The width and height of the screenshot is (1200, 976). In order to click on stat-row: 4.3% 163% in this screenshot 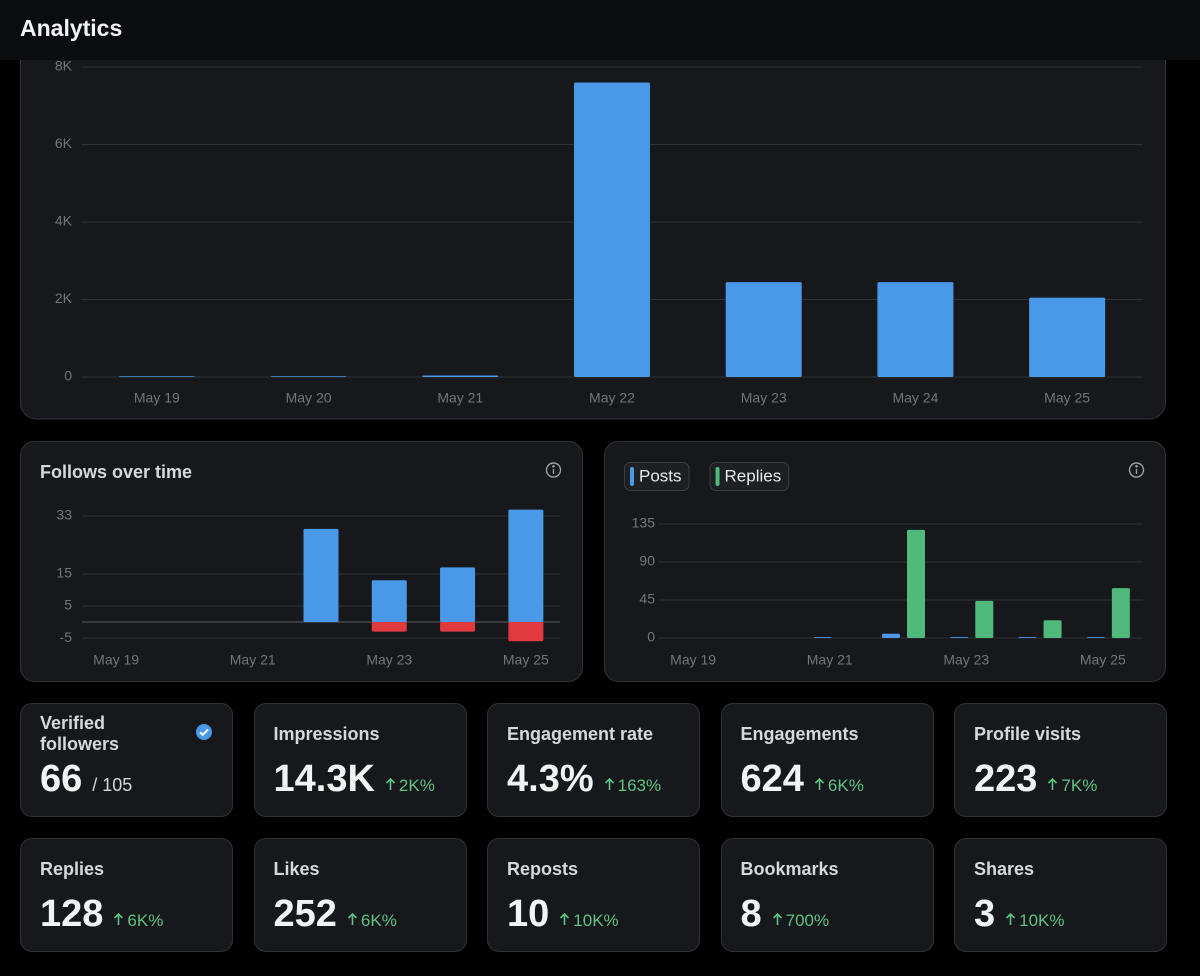, I will do `click(593, 779)`.